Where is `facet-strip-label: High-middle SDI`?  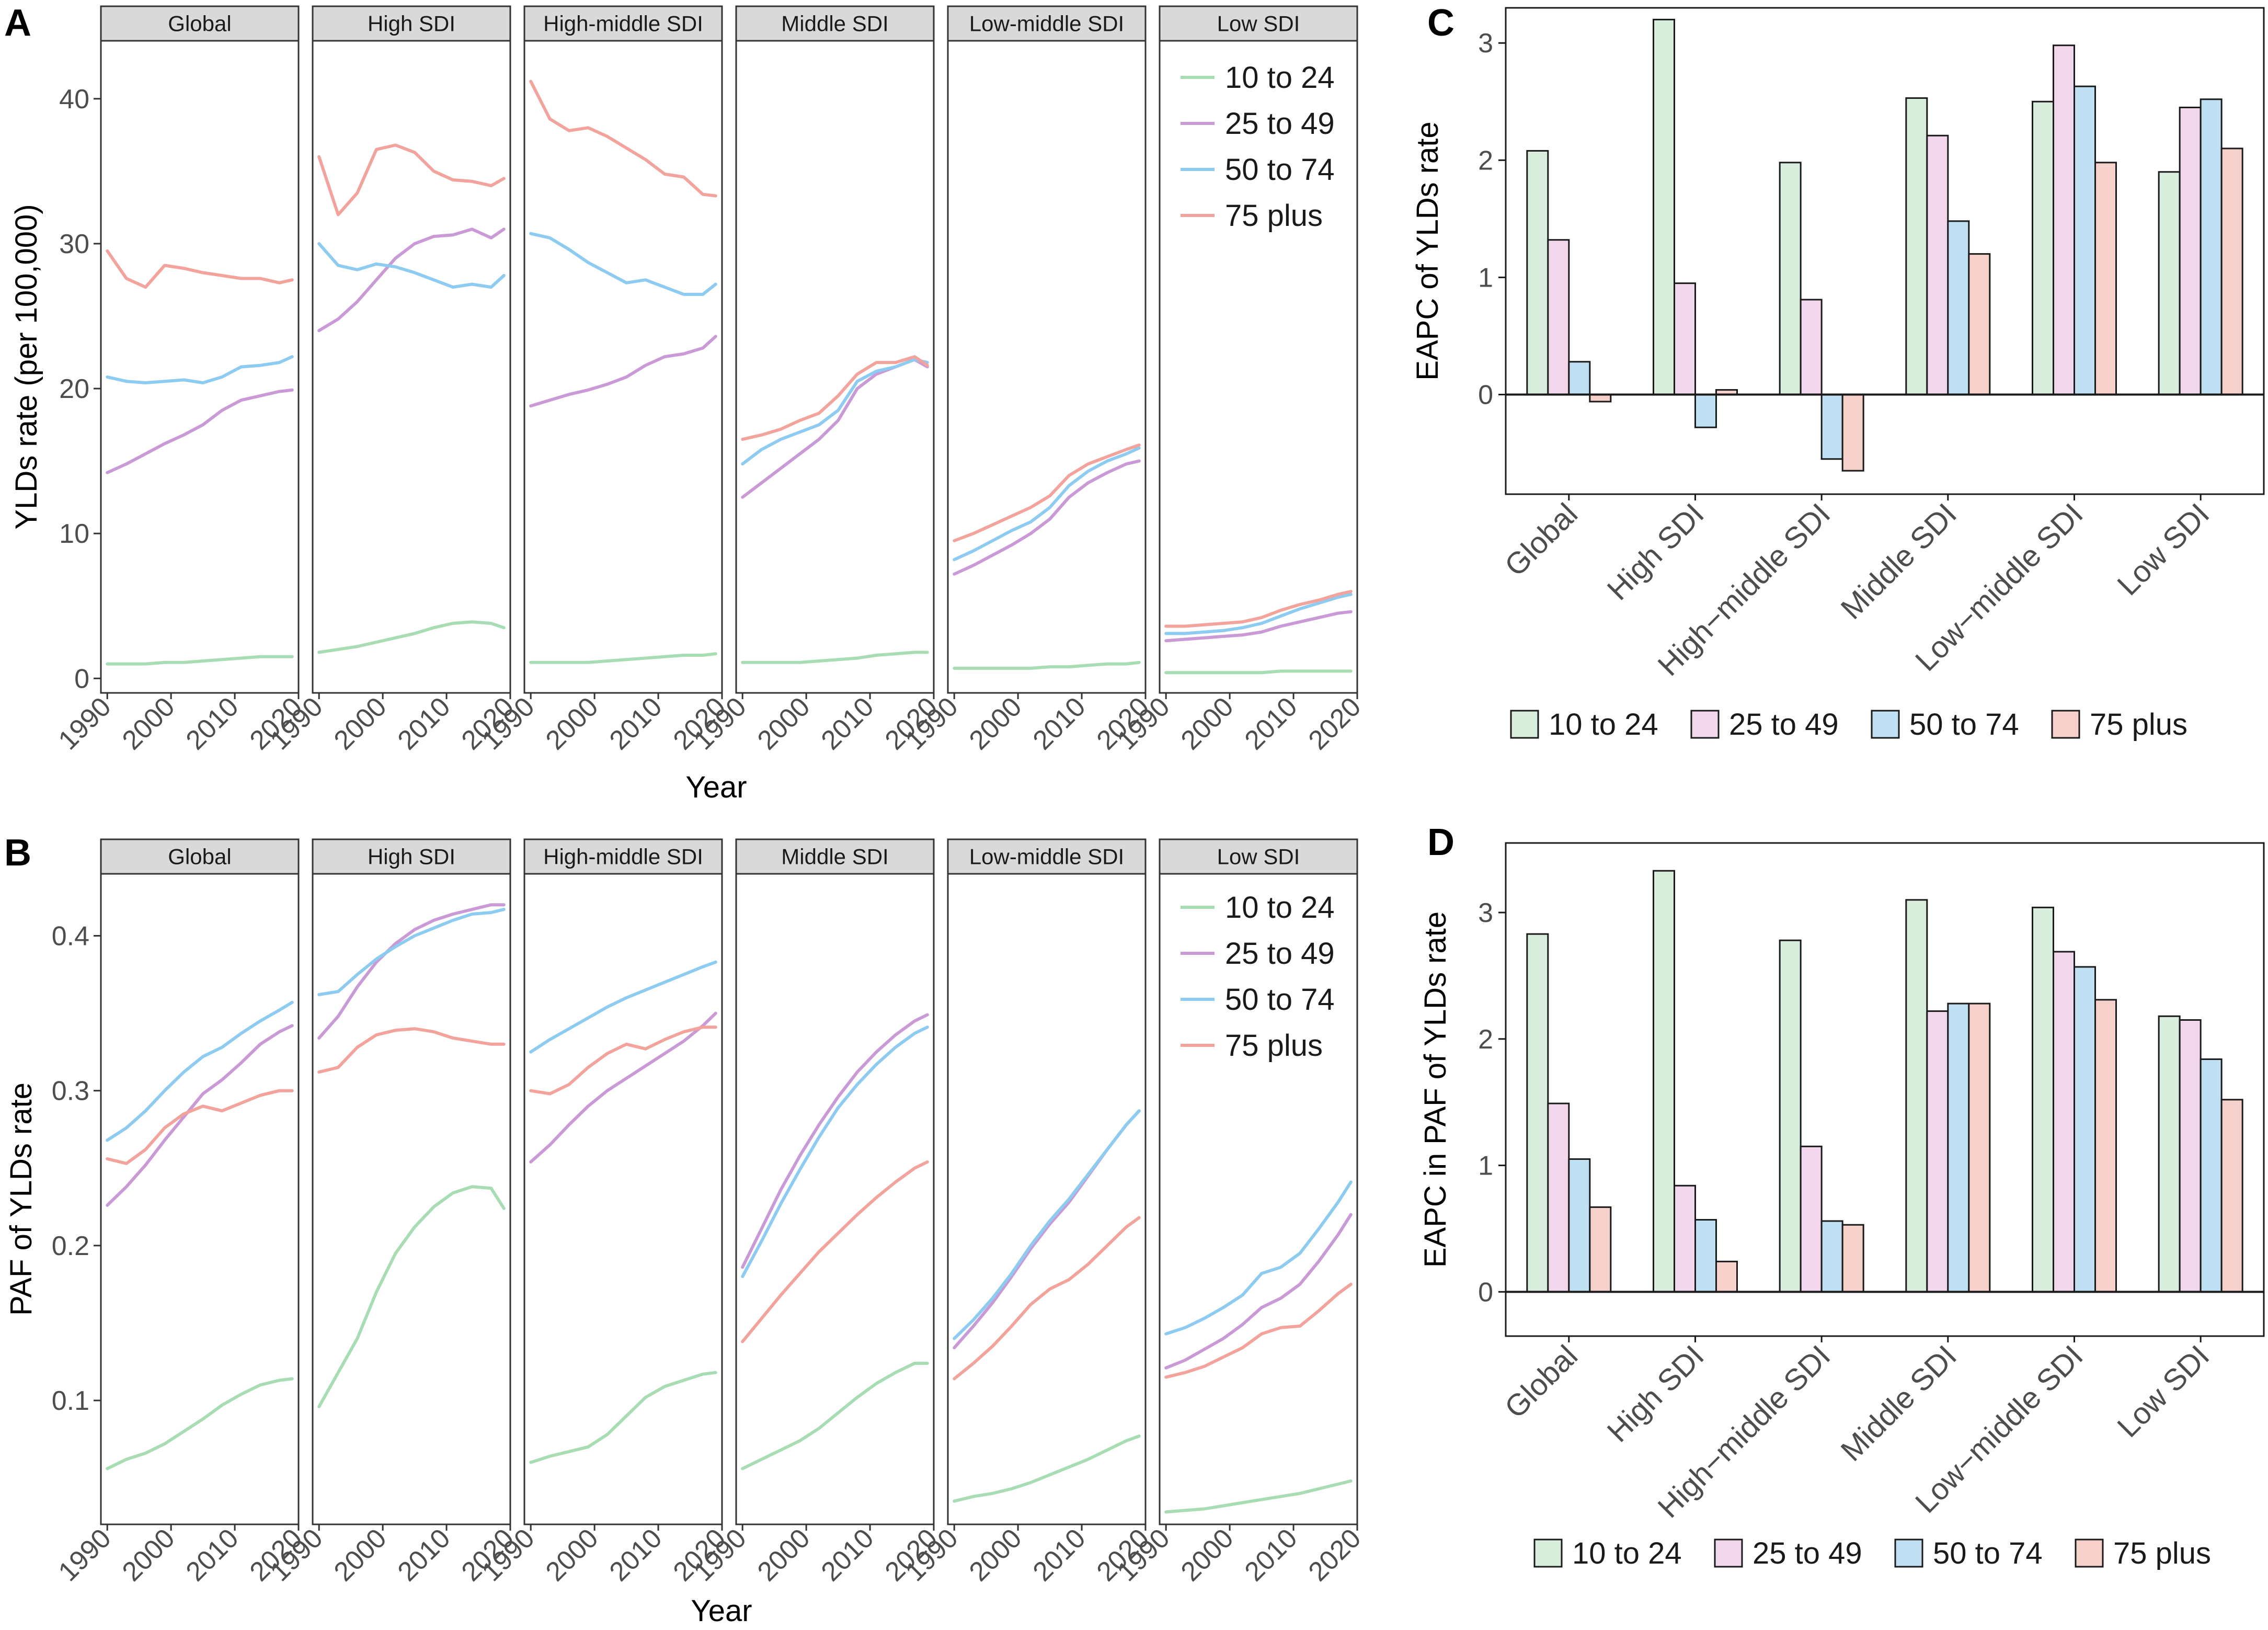
facet-strip-label: High-middle SDI is located at coordinates (623, 24).